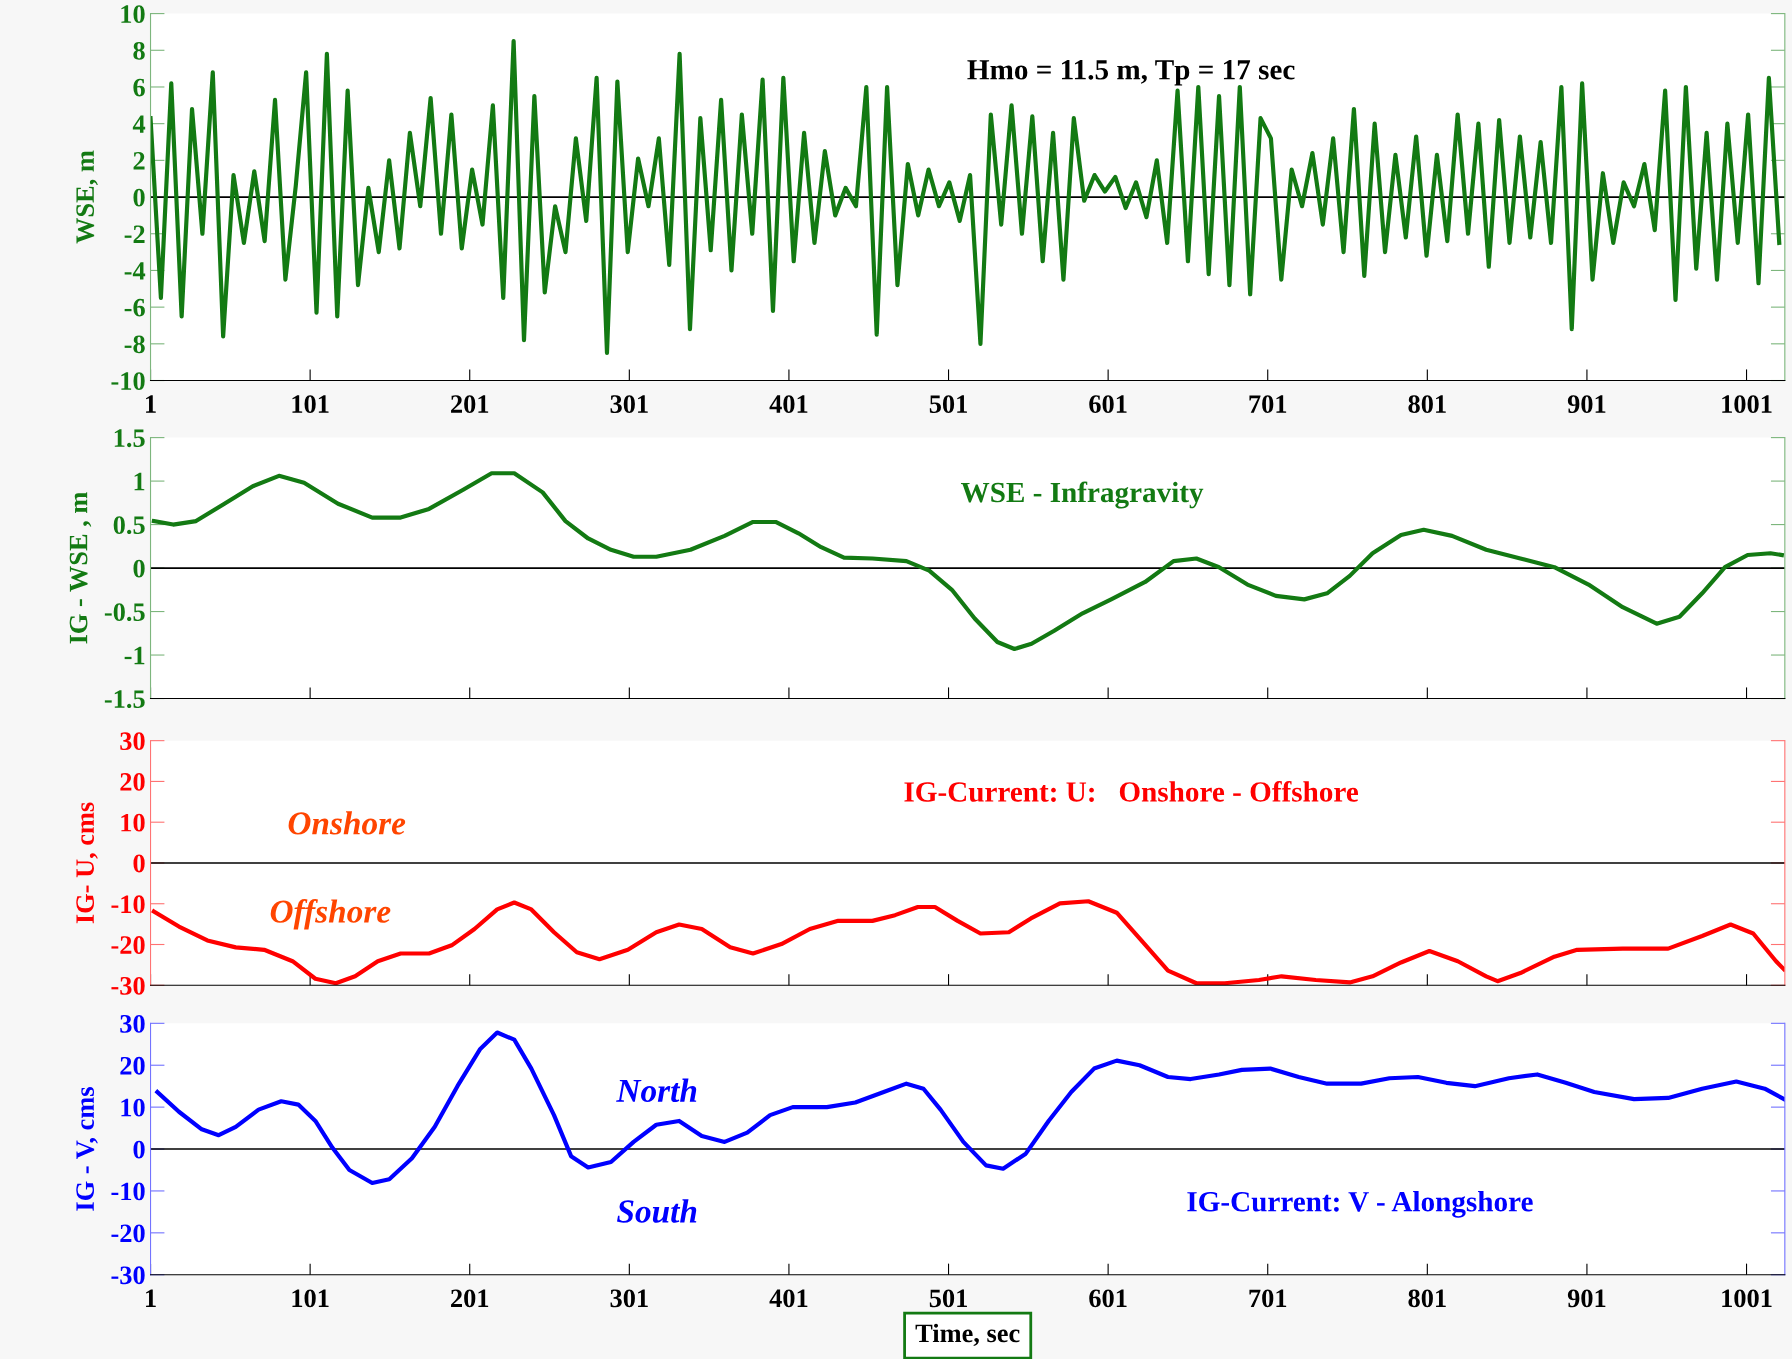 Image resolution: width=1792 pixels, height=1359 pixels. I want to click on y-tick-label: 4, so click(139, 124).